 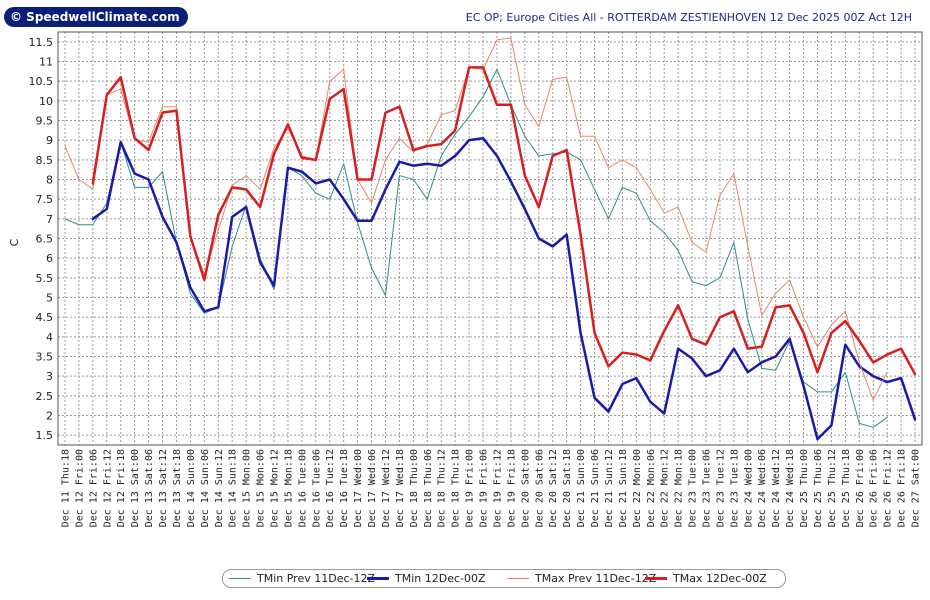 What do you see at coordinates (240, 578) in the screenshot?
I see `legend-swatch-tmin-prev` at bounding box center [240, 578].